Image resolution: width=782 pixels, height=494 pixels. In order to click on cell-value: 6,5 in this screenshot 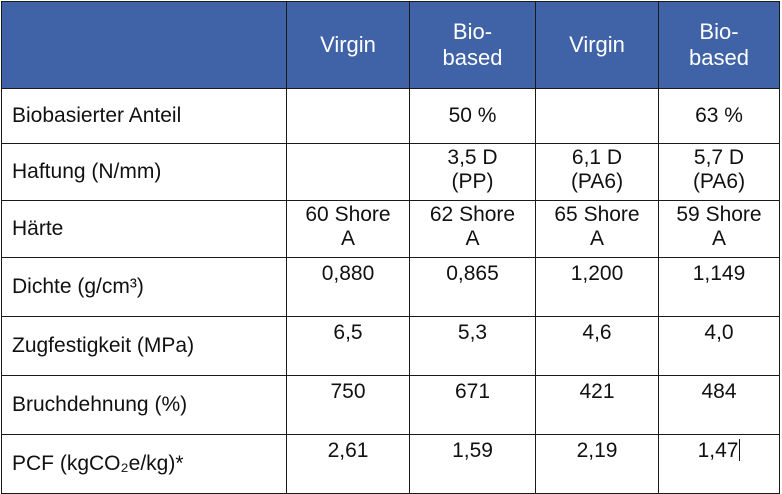, I will do `click(348, 346)`.